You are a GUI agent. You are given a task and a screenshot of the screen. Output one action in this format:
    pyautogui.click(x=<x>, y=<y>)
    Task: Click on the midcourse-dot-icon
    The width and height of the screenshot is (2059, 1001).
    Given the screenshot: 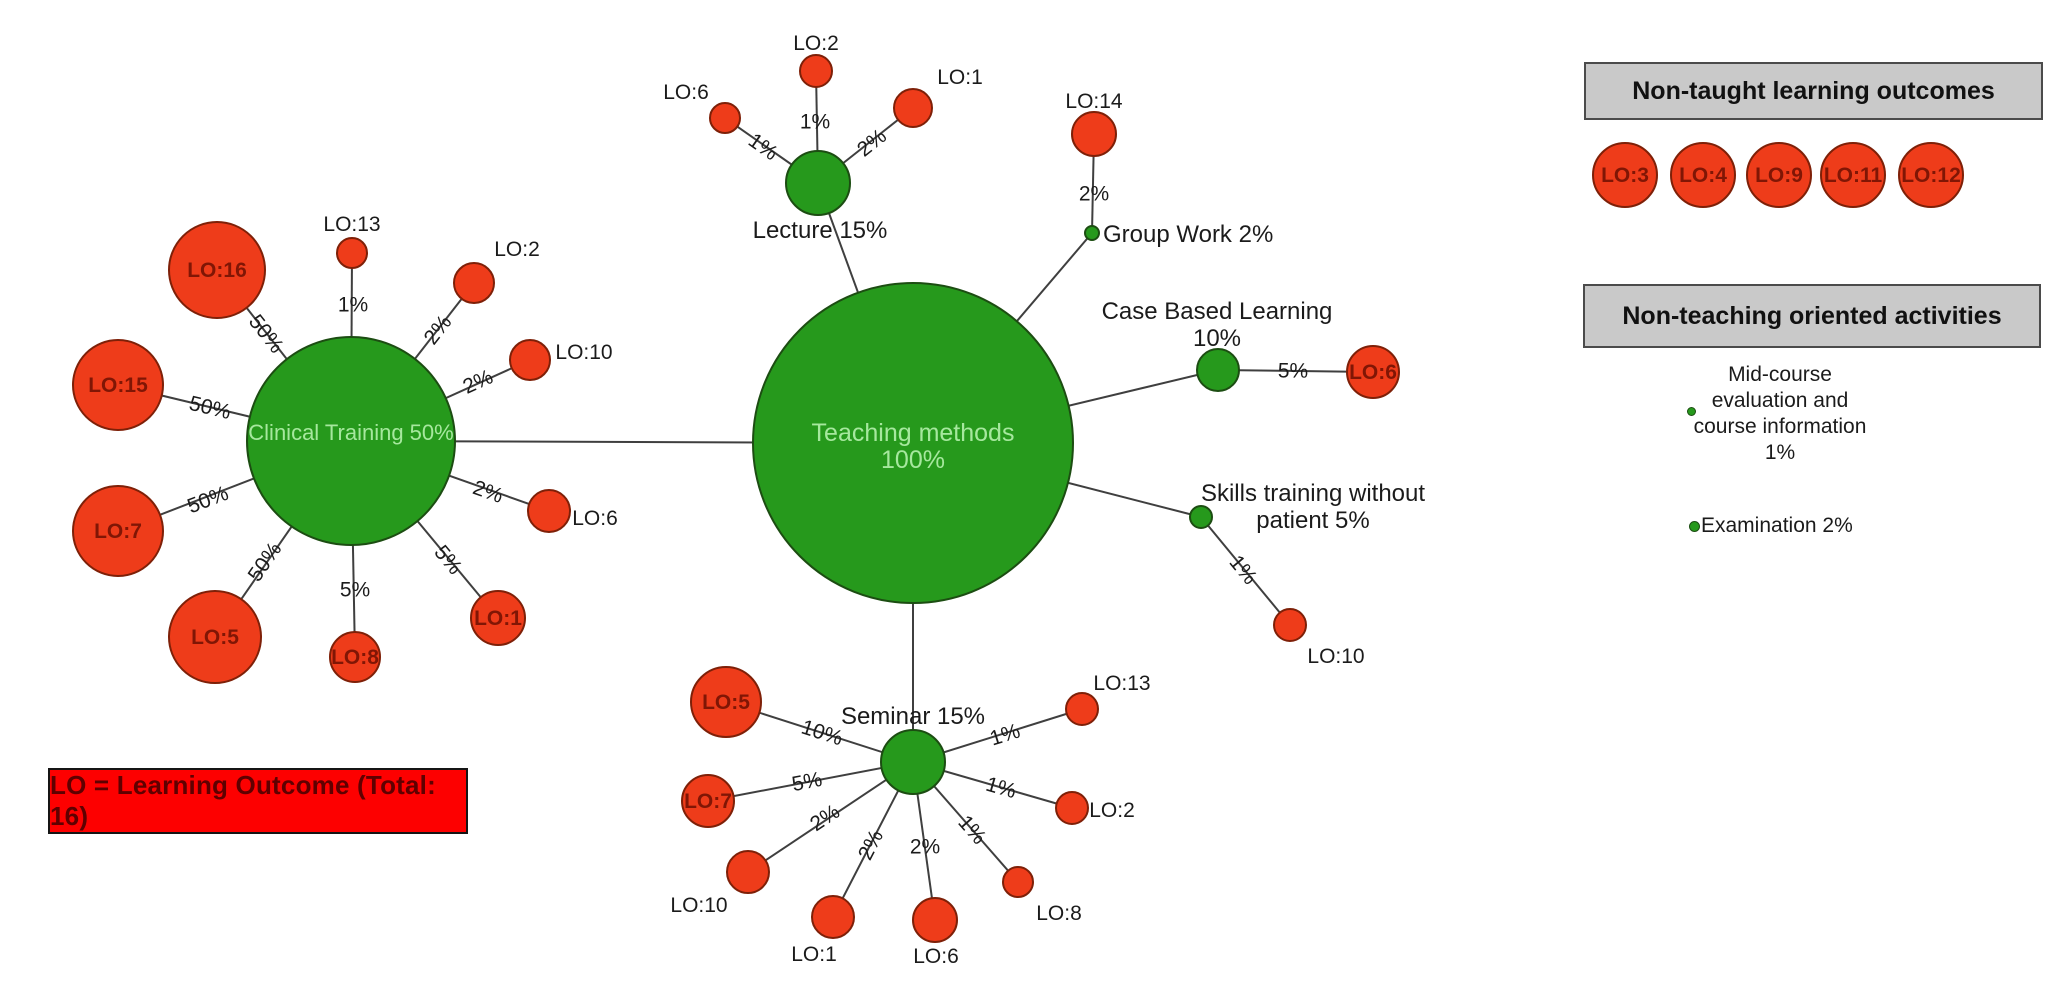 What is the action you would take?
    pyautogui.click(x=1691, y=411)
    